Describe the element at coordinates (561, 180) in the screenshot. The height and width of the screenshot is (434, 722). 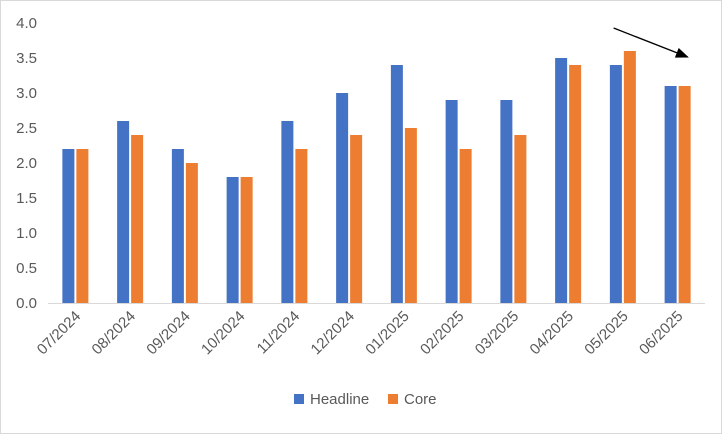
I see `bar-headline-04-2025` at that location.